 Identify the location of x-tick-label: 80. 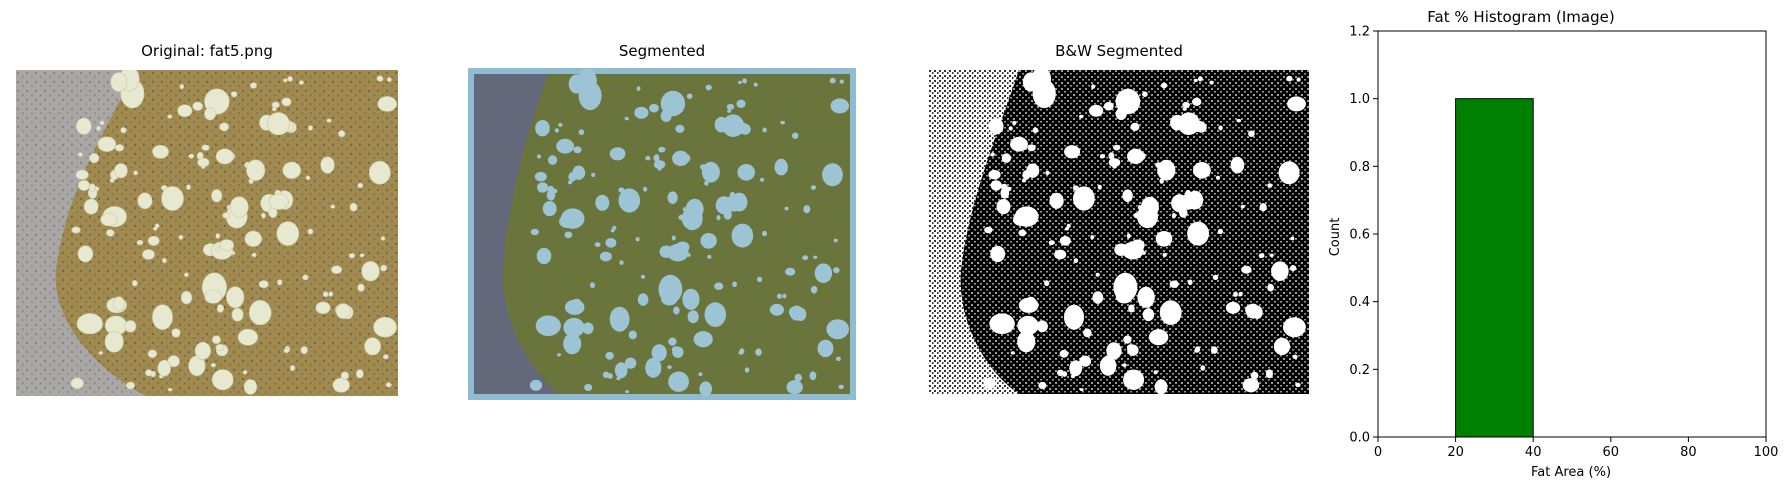
(1688, 452).